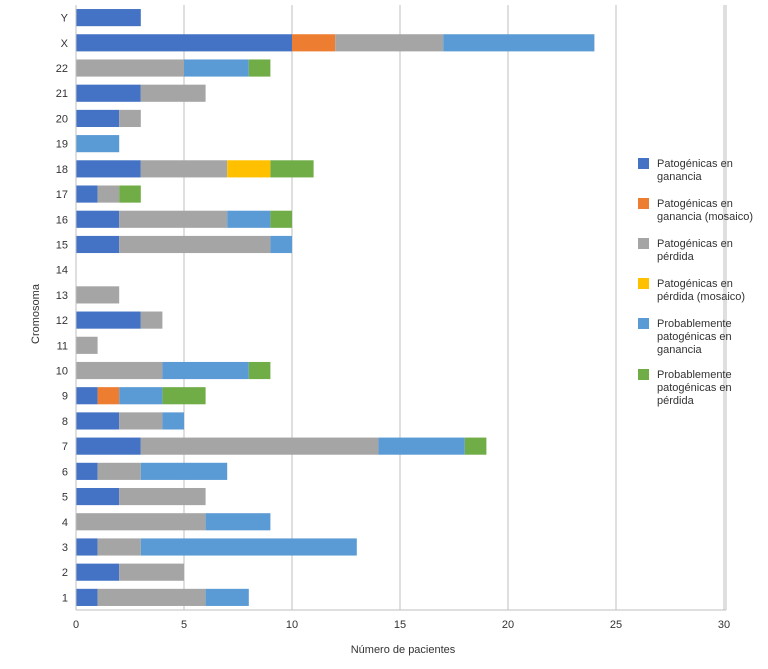 The height and width of the screenshot is (669, 768). Describe the element at coordinates (62, 372) in the screenshot. I see `y-tick-label: 10` at that location.